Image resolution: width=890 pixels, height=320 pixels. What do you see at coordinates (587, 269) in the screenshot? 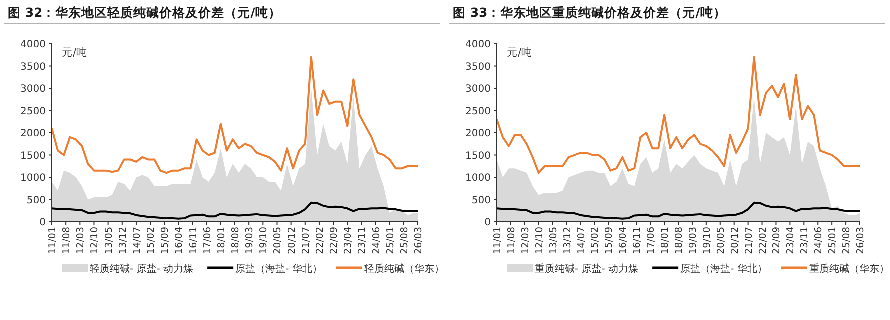
I see `legend-label: 重质纯碱- 原盐- 动力煤` at bounding box center [587, 269].